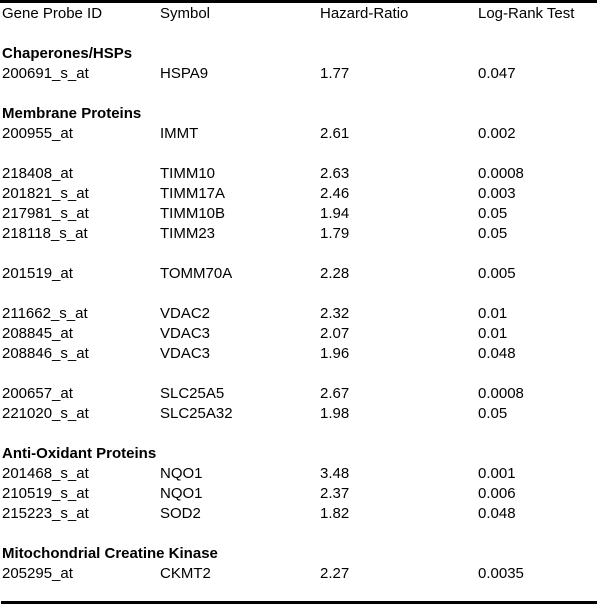  What do you see at coordinates (300, 394) in the screenshot?
I see `table-row: 200657_at SLC25A5 2.67 0.0008` at bounding box center [300, 394].